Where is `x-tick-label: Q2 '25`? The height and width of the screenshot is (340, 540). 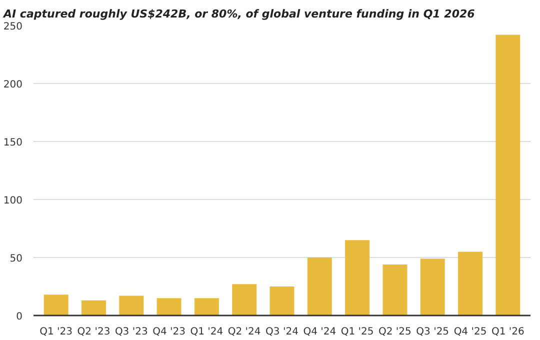 x-tick-label: Q2 '25 is located at coordinates (395, 332).